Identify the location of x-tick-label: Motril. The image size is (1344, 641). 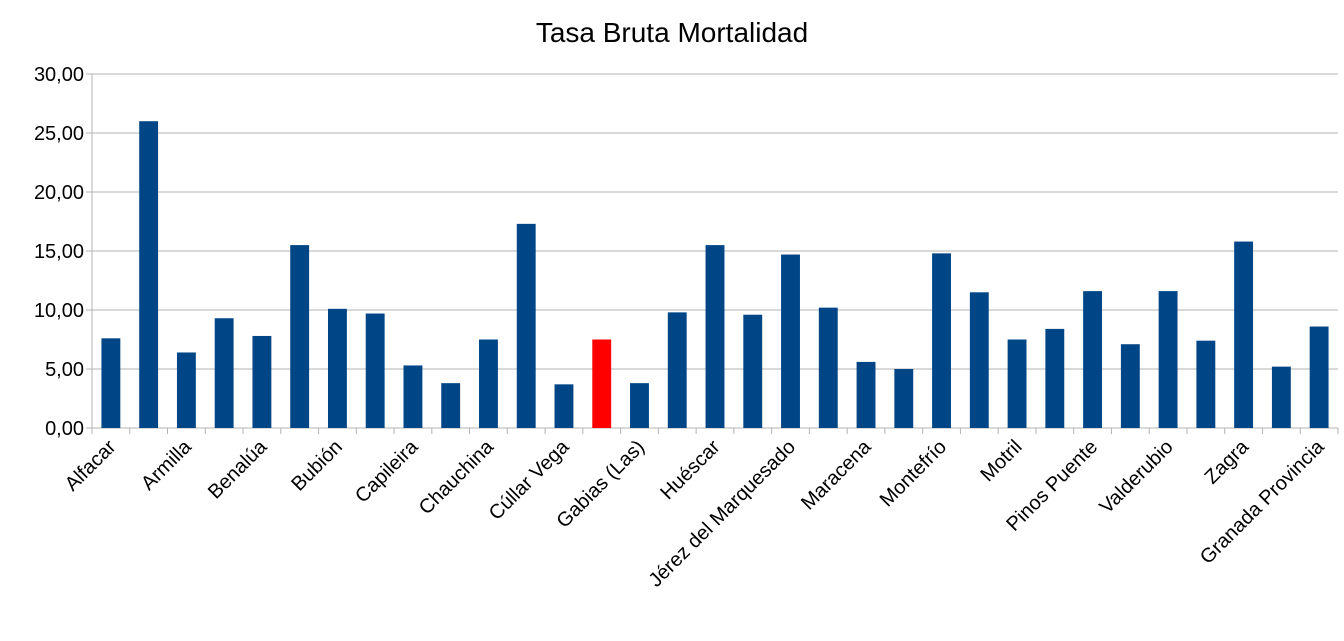
(1001, 461).